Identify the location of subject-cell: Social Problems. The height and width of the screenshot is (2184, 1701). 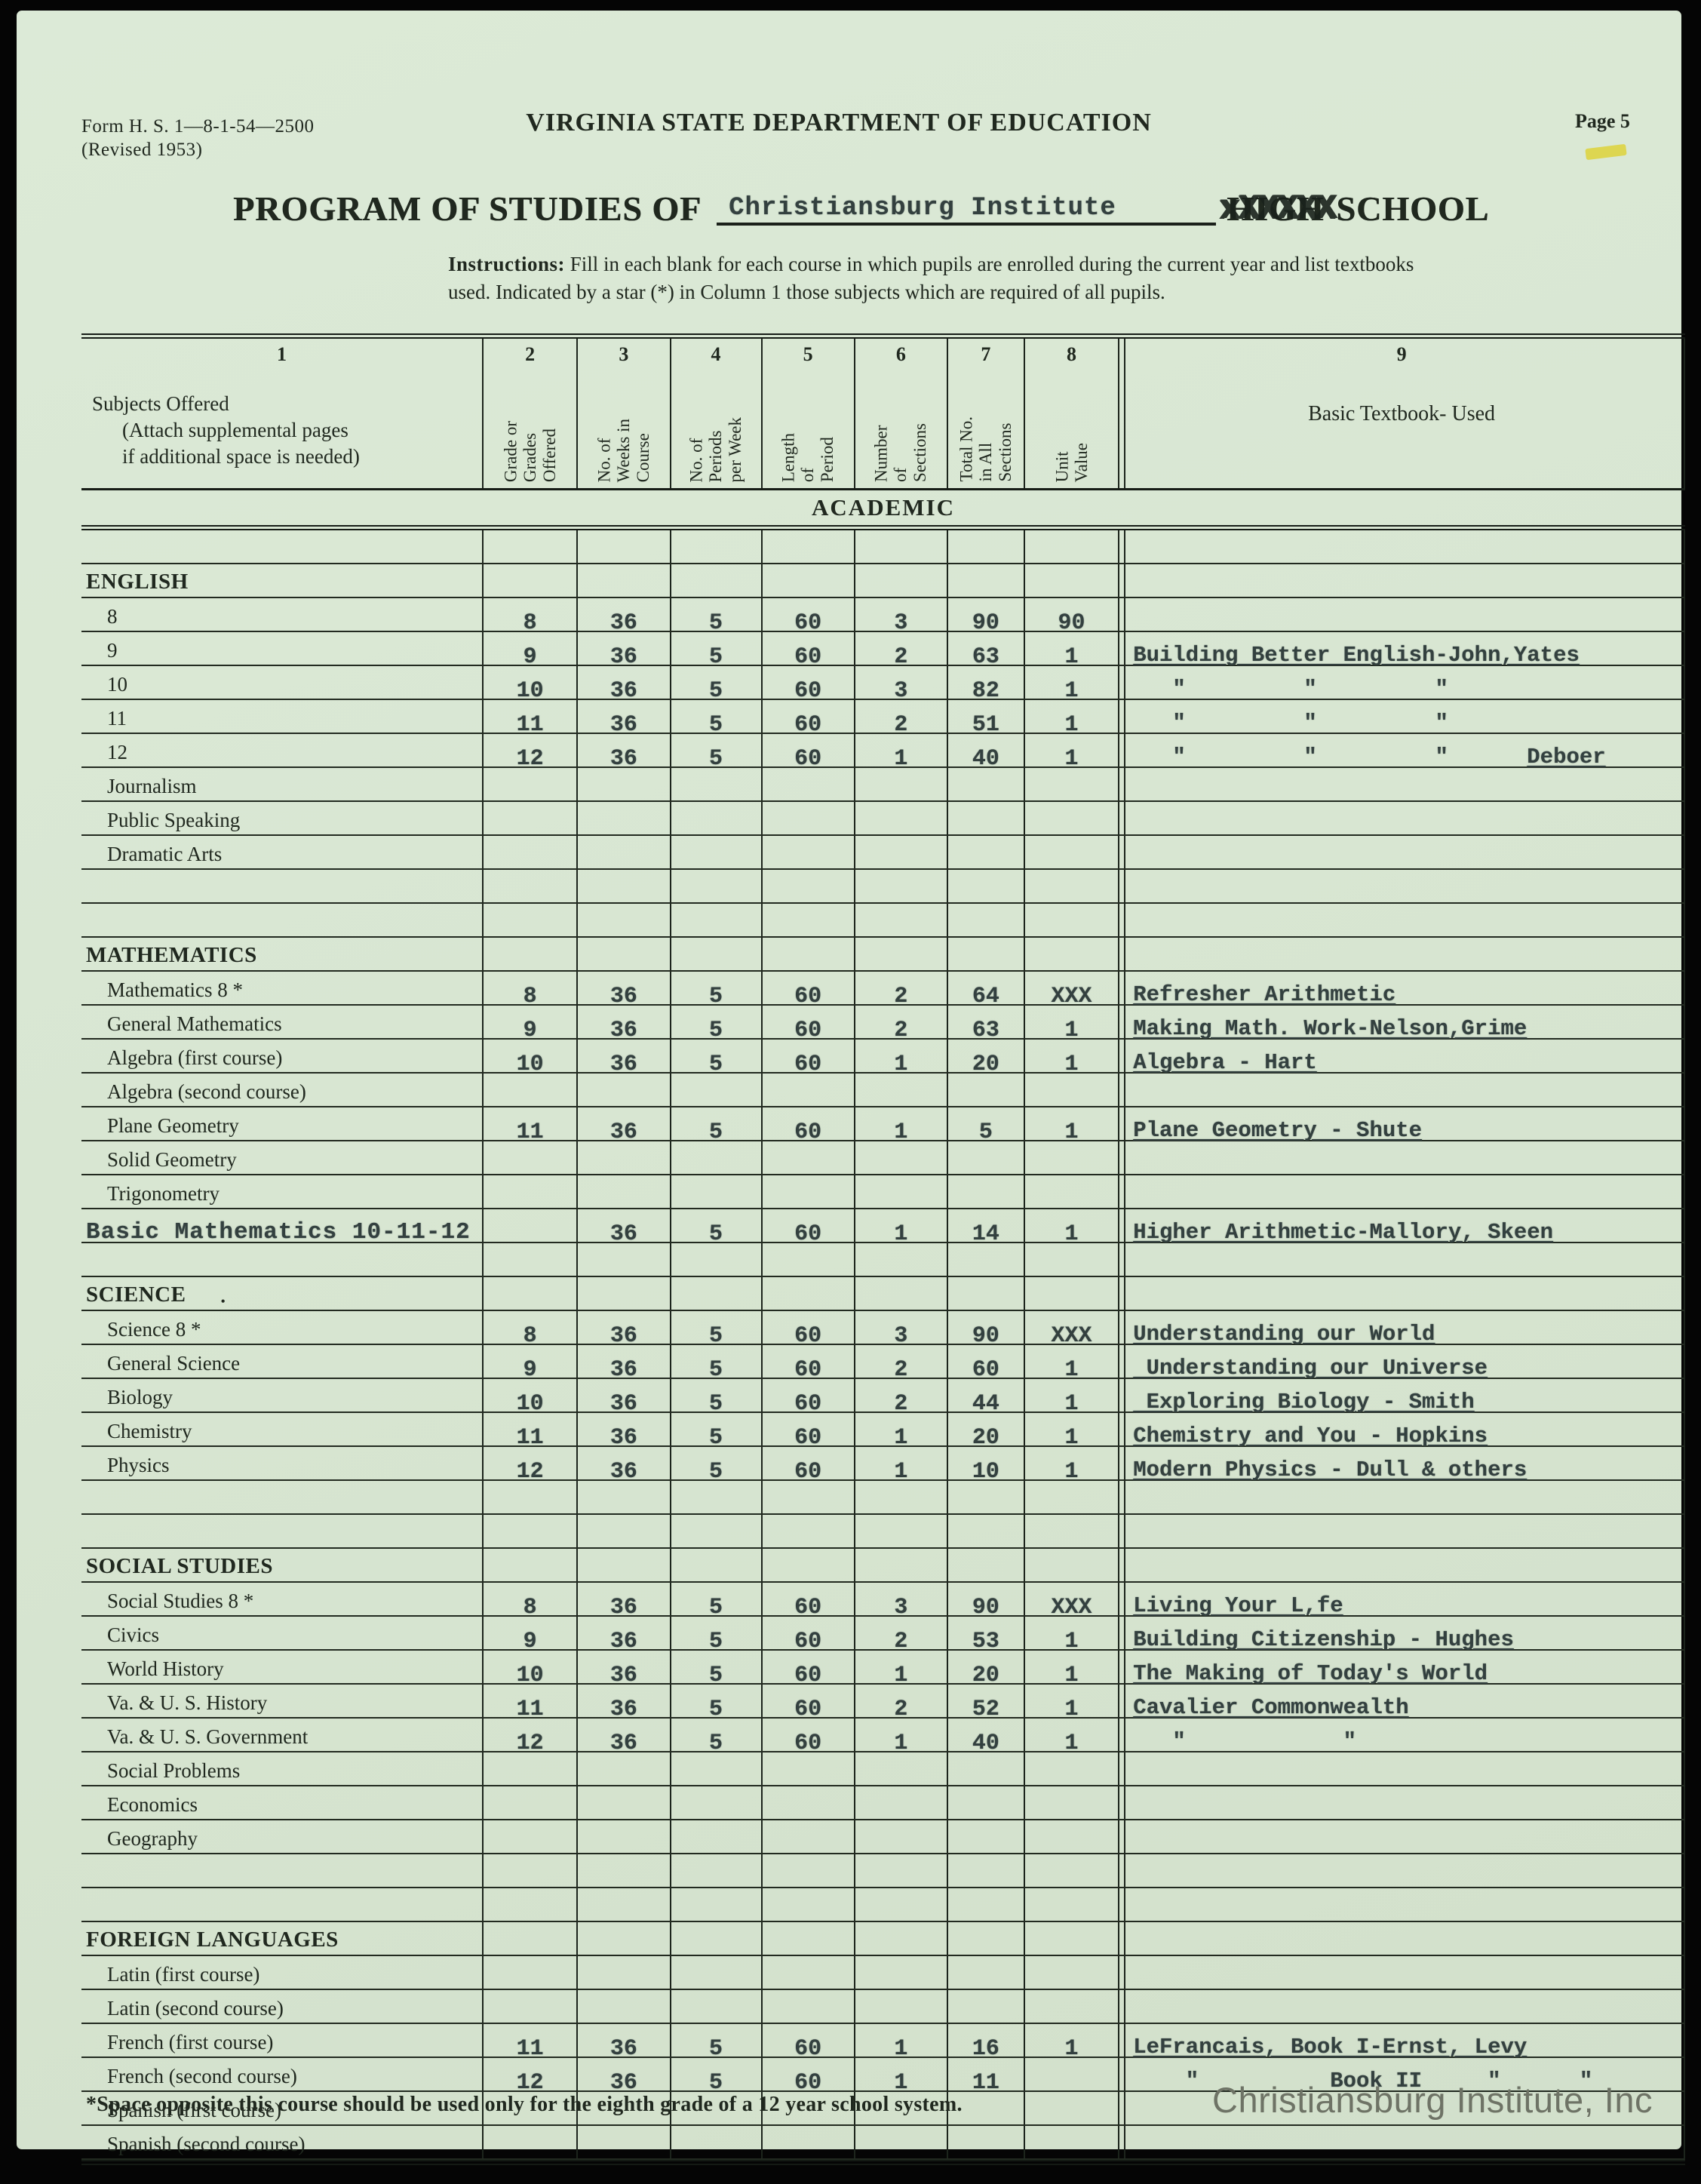
(281, 1768).